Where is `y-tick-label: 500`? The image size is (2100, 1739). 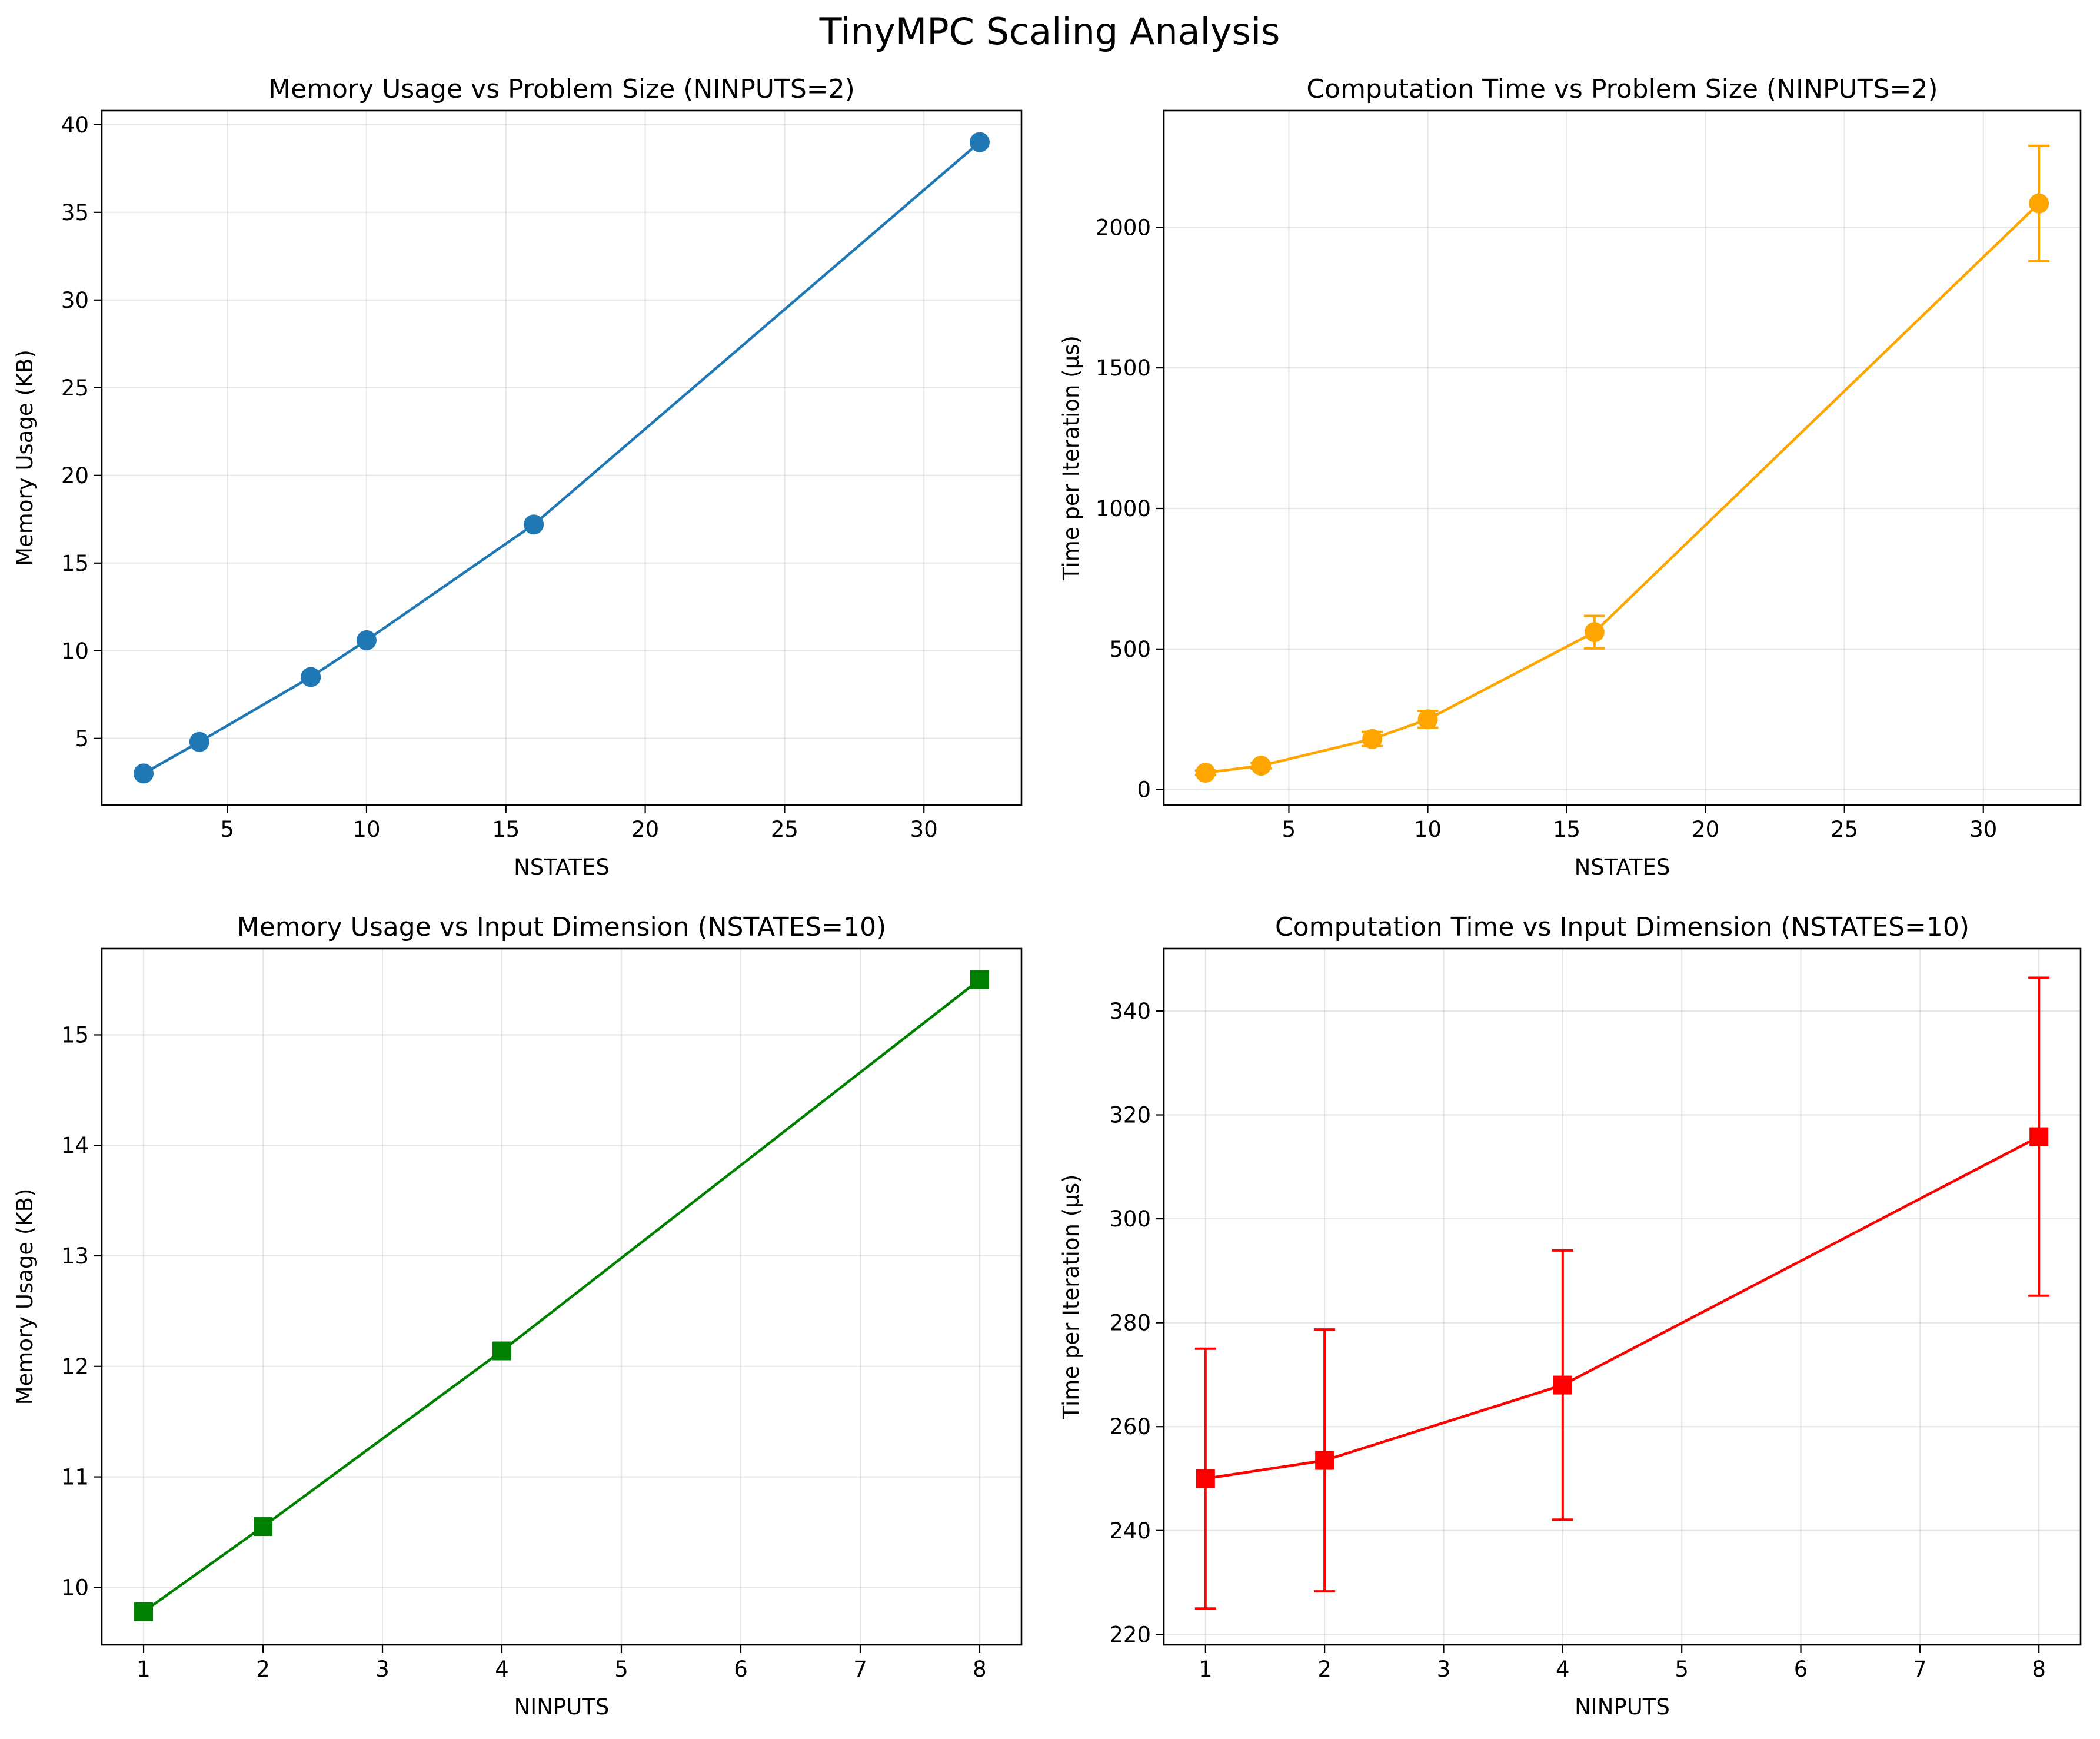
y-tick-label: 500 is located at coordinates (1130, 650).